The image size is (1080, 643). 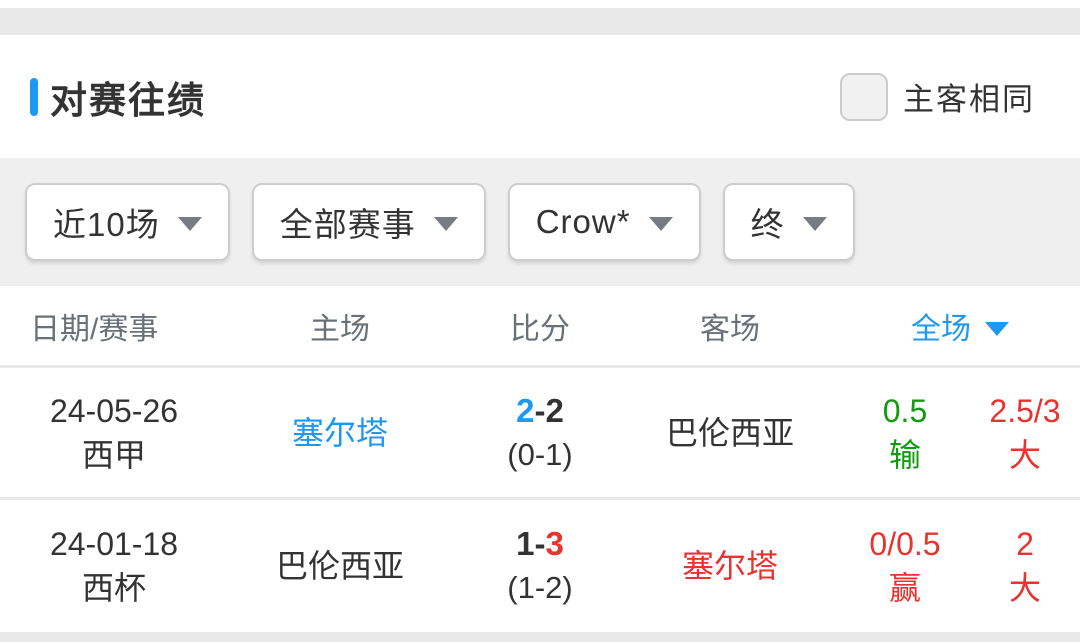 I want to click on column-header-score: 比分, so click(x=540, y=329).